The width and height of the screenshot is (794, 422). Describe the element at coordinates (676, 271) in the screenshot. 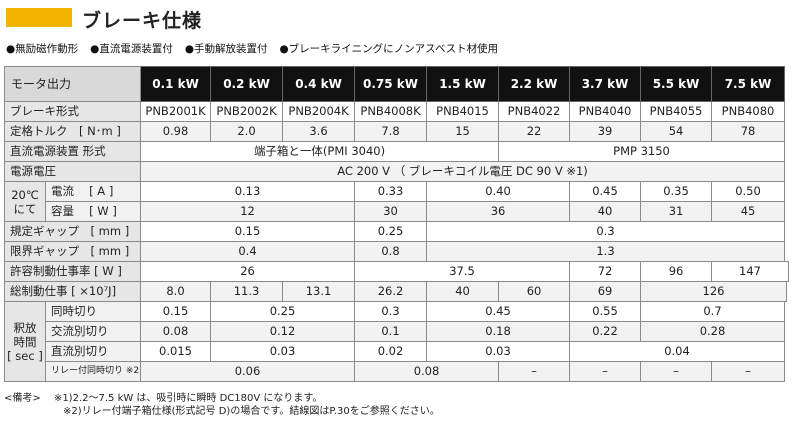

I see `cell: 96` at that location.